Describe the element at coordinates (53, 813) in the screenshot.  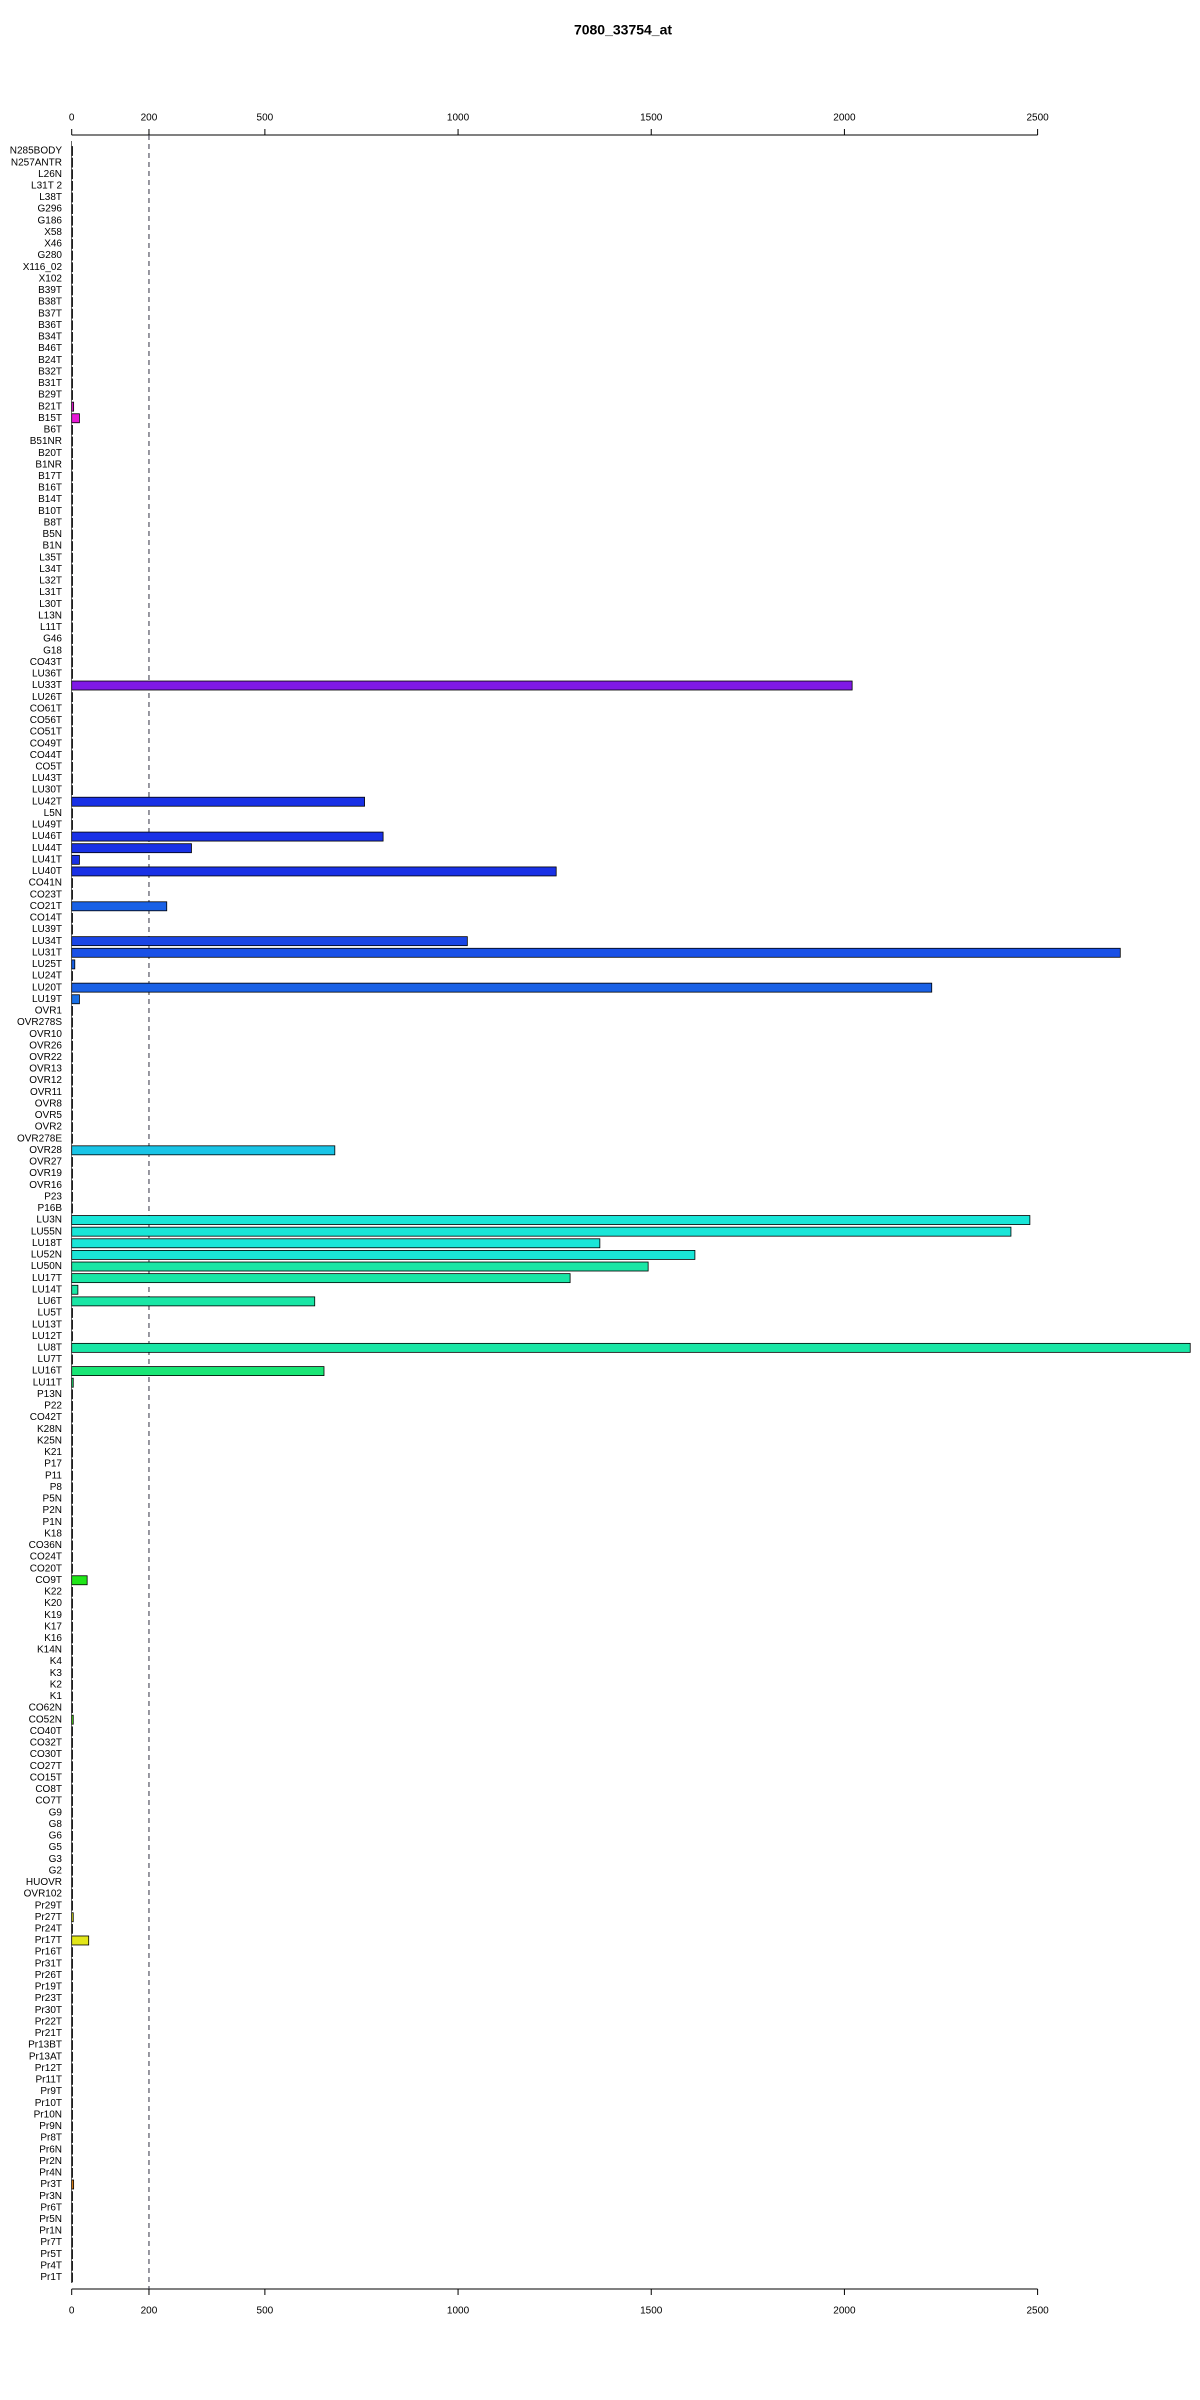
I see `y-tick-label: L5N` at that location.